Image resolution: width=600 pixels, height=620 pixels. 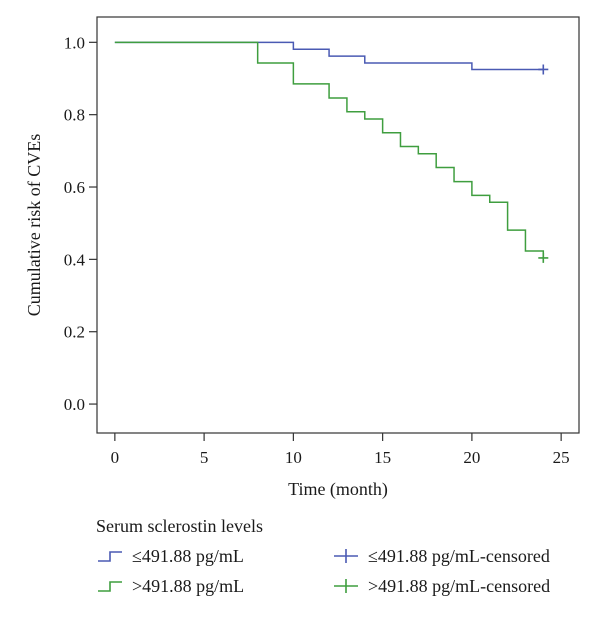 What do you see at coordinates (110, 586) in the screenshot?
I see `step-line-swatch-high` at bounding box center [110, 586].